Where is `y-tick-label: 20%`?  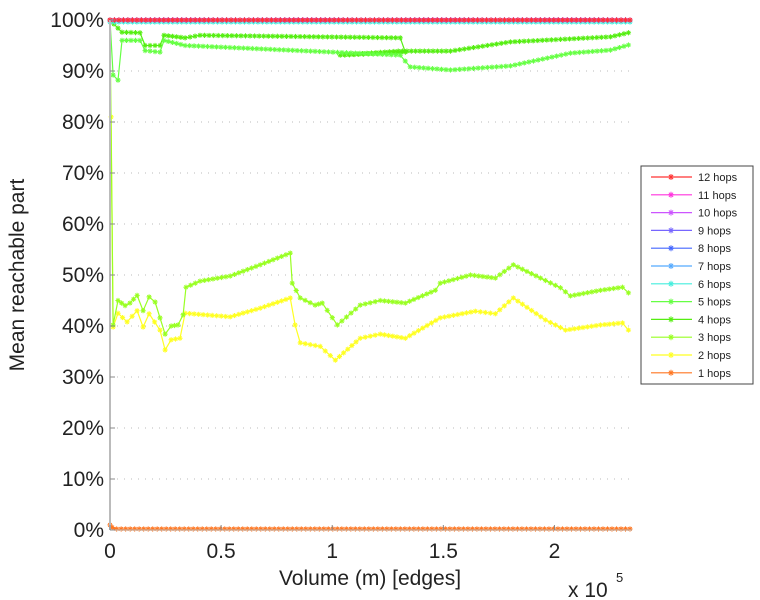 y-tick-label: 20% is located at coordinates (83, 428).